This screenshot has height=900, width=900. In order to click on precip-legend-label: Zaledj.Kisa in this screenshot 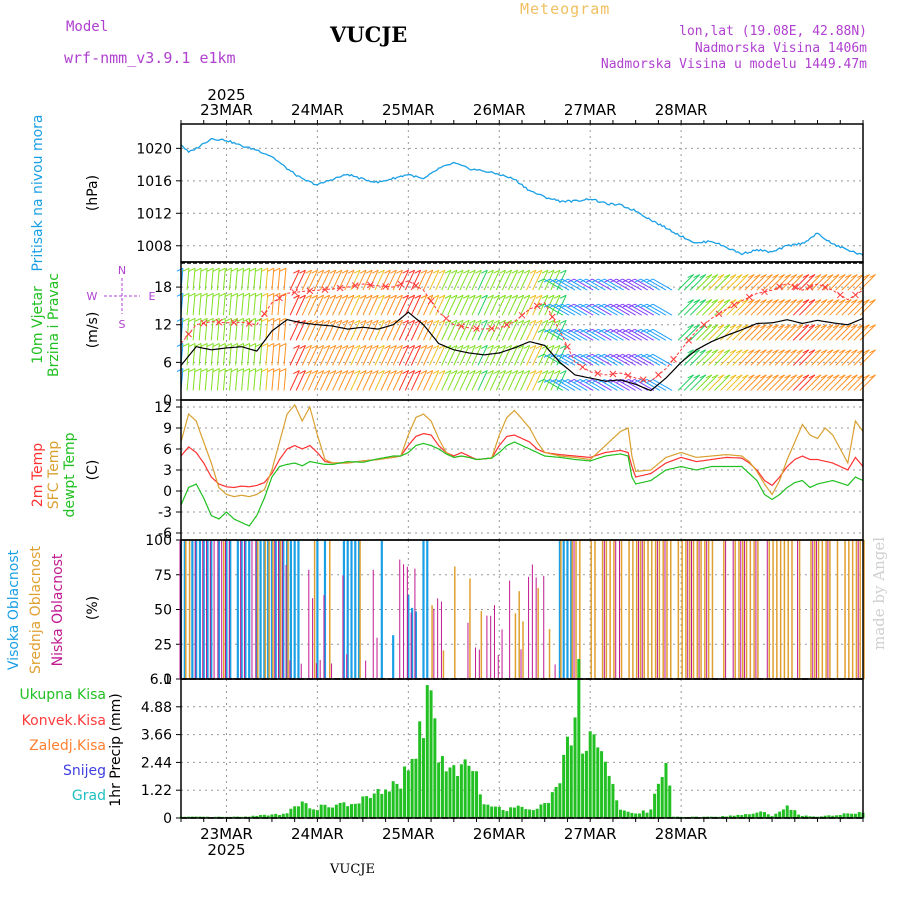, I will do `click(67, 746)`.